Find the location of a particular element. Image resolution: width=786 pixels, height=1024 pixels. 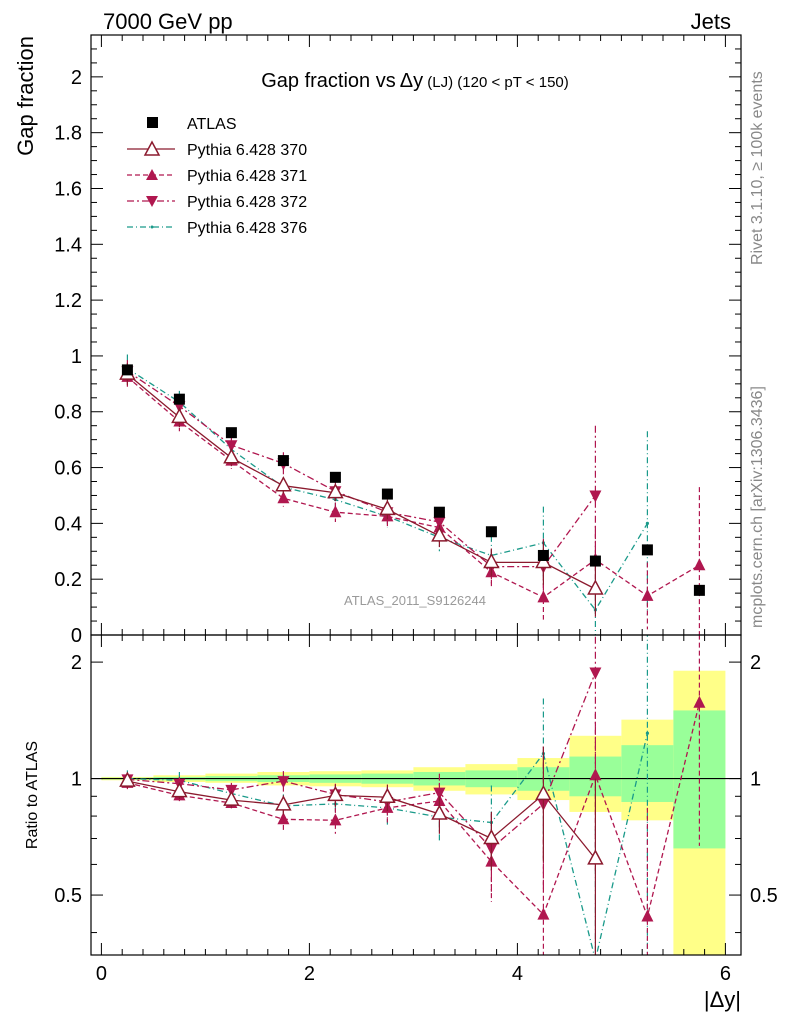

main-ytick-label-4: 0.8 is located at coordinates (68, 413).